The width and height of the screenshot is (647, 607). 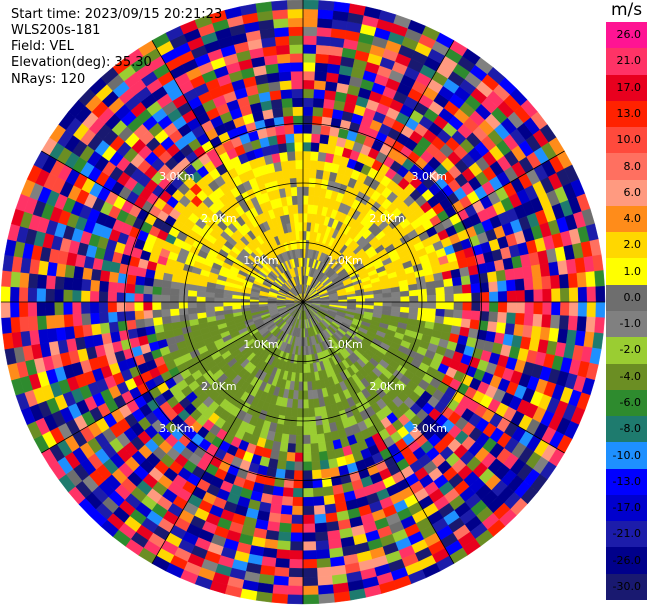 I want to click on colorbar-tick-label: 0.0, so click(x=632, y=297).